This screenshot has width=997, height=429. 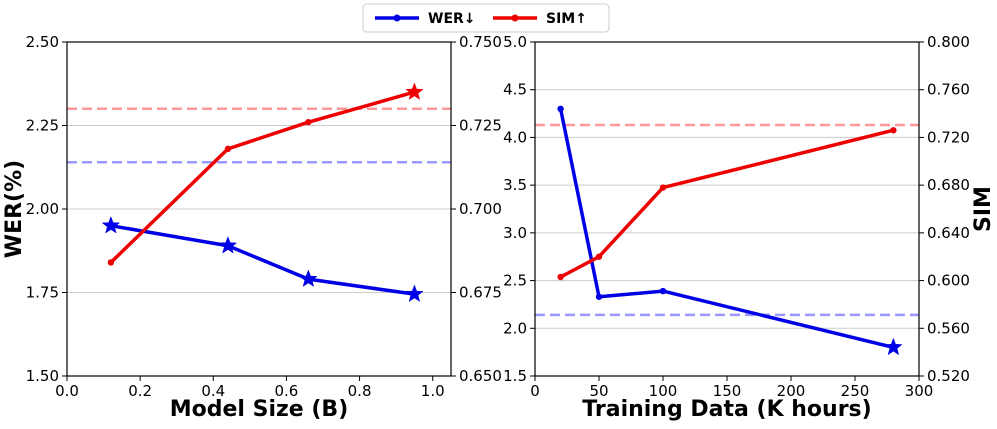 I want to click on left-y-right-tick-label: 0.675, so click(x=480, y=293).